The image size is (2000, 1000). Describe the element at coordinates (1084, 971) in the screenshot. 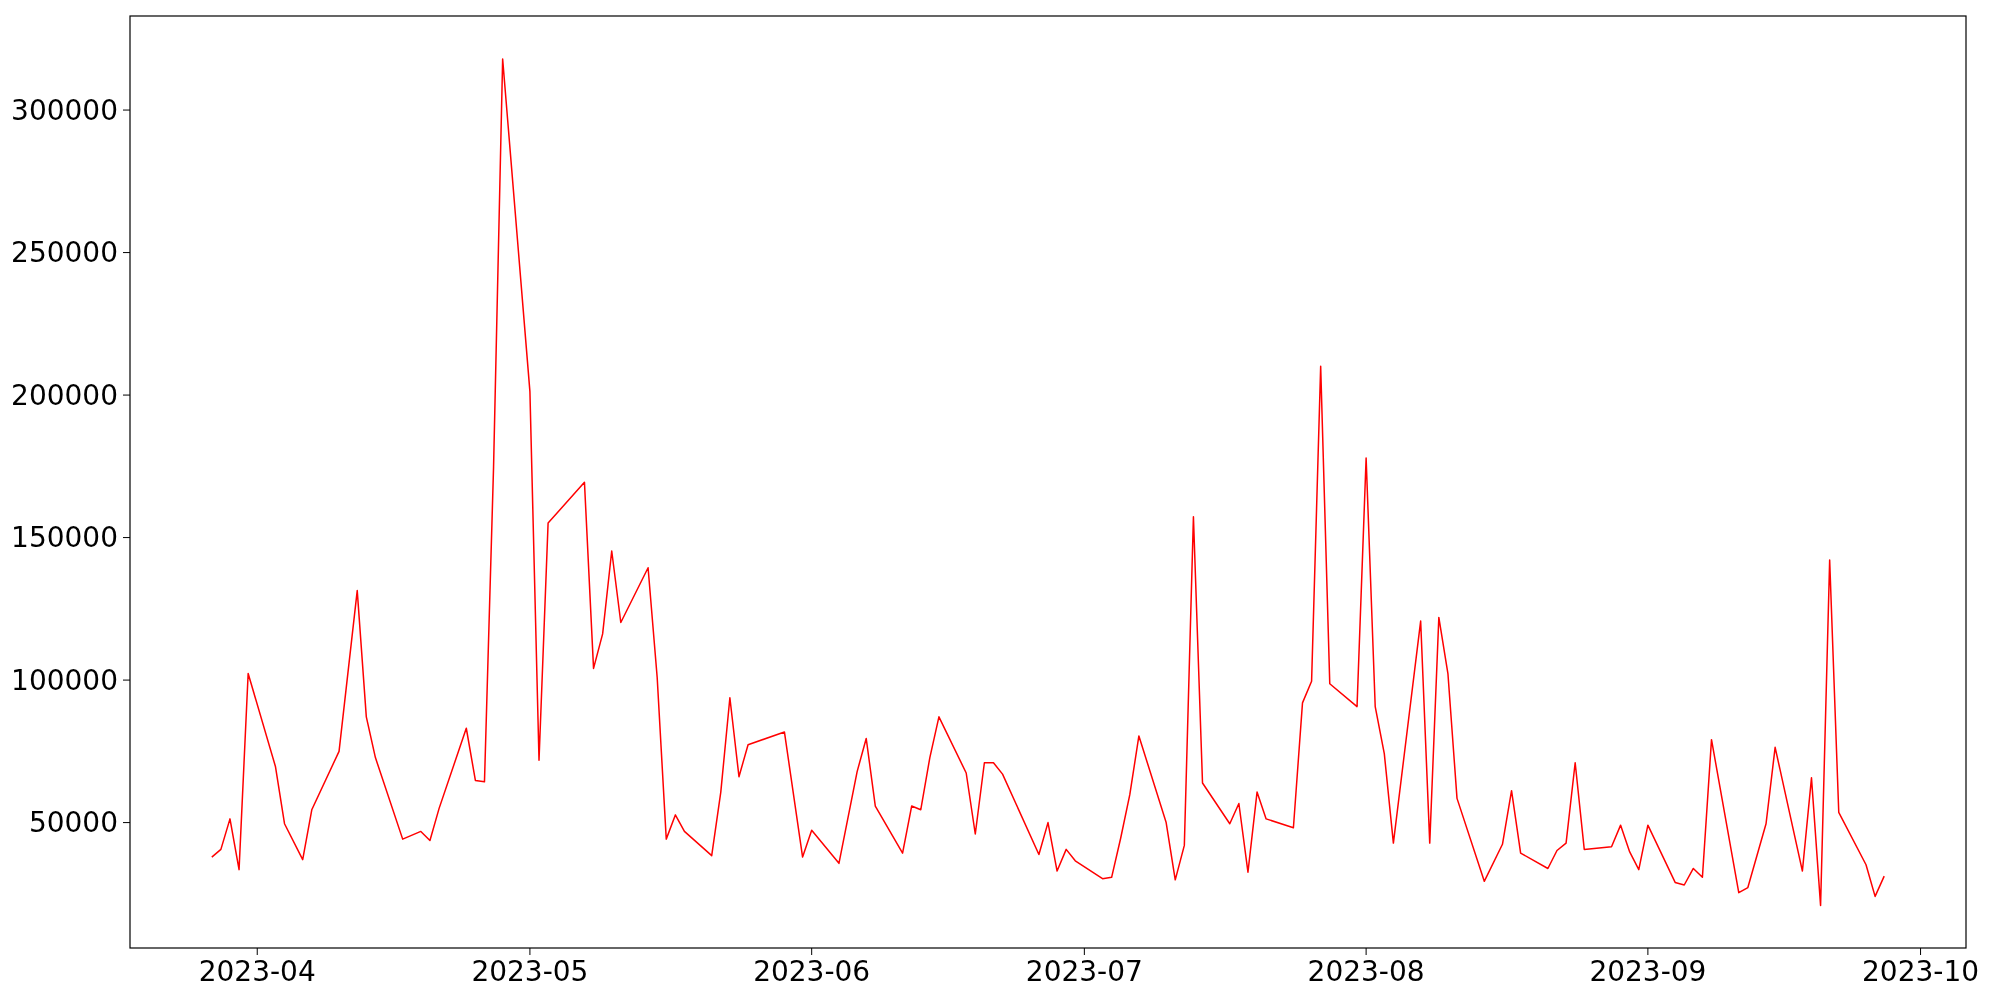

I see `x-tick-label: 2023-07` at that location.